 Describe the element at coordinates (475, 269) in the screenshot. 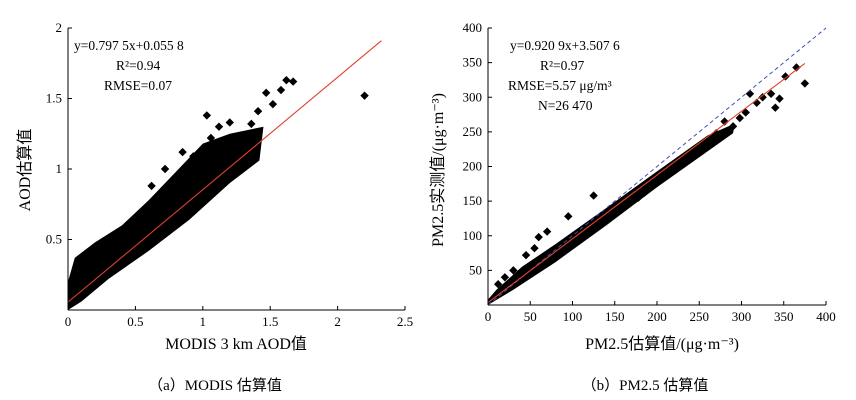

I see `panel-b-y-tick-label: 50` at that location.